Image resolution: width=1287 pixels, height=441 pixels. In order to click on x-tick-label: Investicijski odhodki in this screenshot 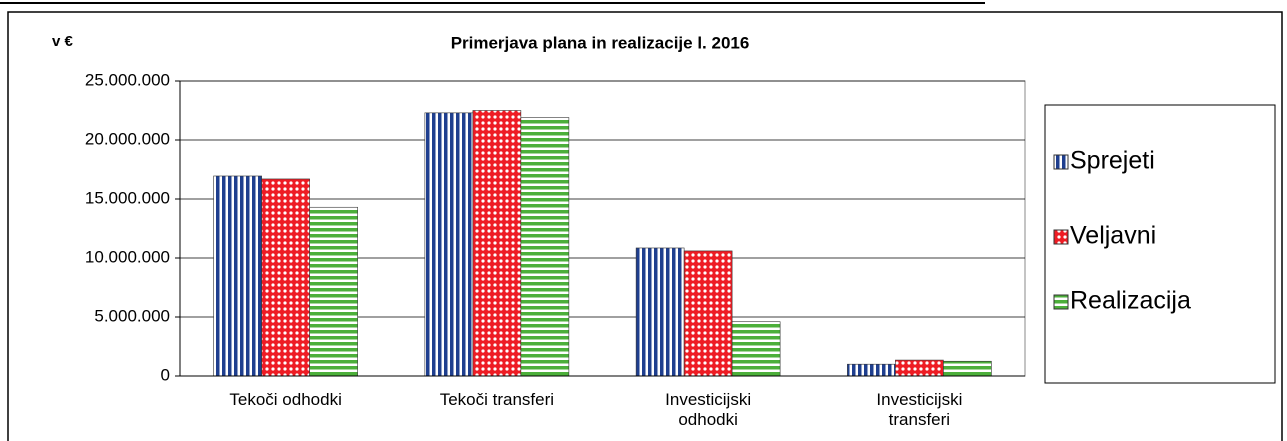, I will do `click(708, 409)`.